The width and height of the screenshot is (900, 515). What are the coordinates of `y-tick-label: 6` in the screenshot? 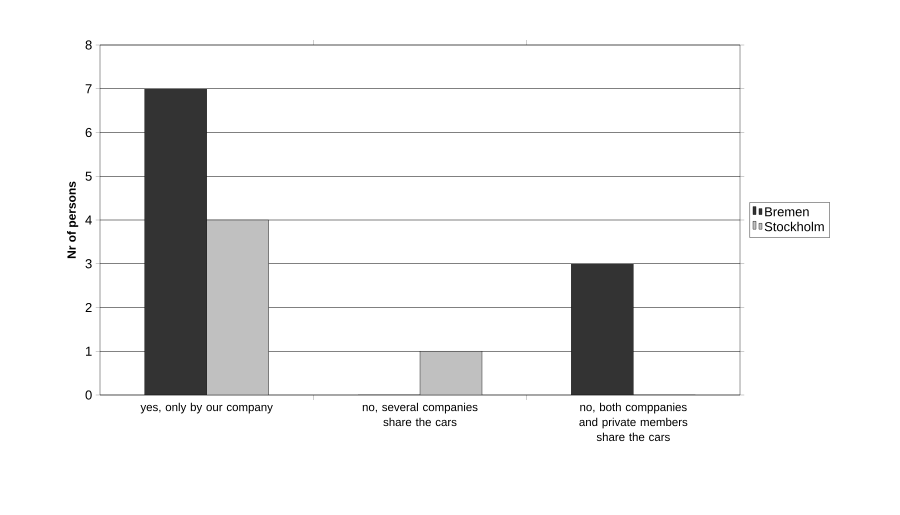 It's located at (89, 133).